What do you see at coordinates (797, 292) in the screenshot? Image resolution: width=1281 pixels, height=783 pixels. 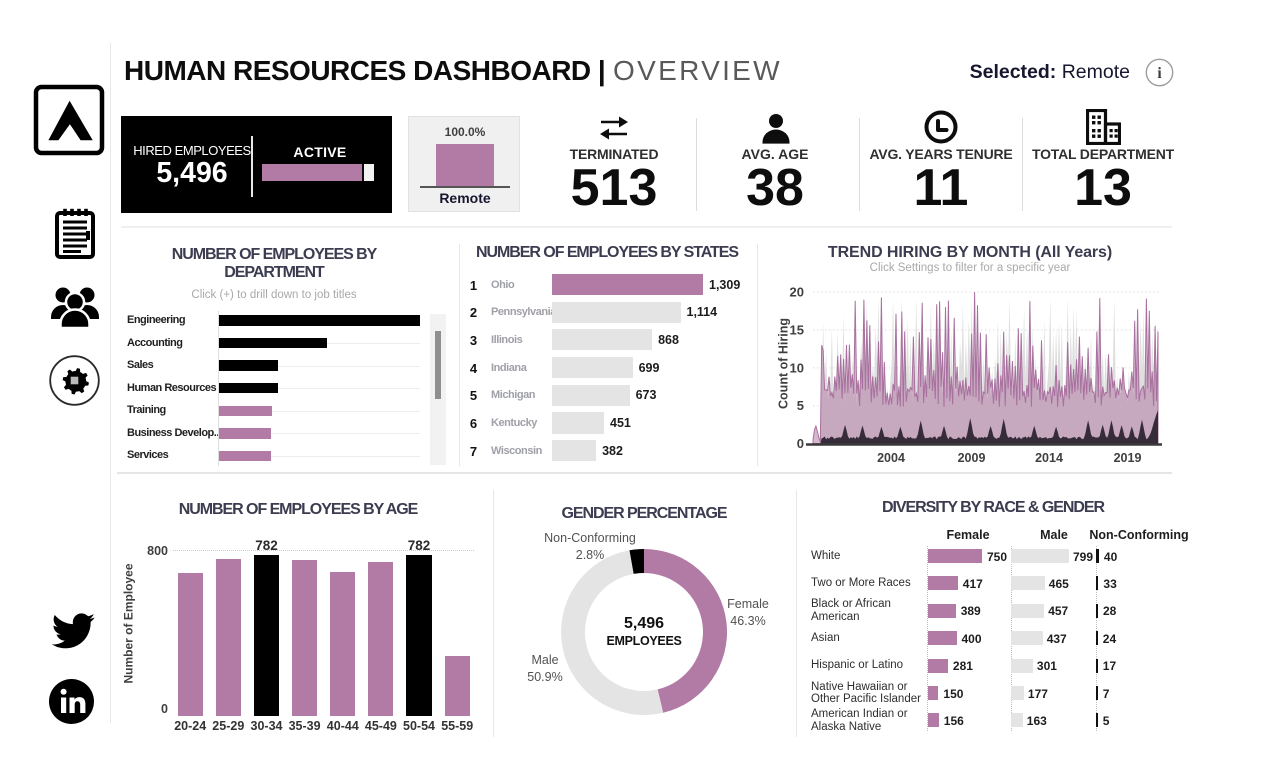 I see `svg-text: 20` at bounding box center [797, 292].